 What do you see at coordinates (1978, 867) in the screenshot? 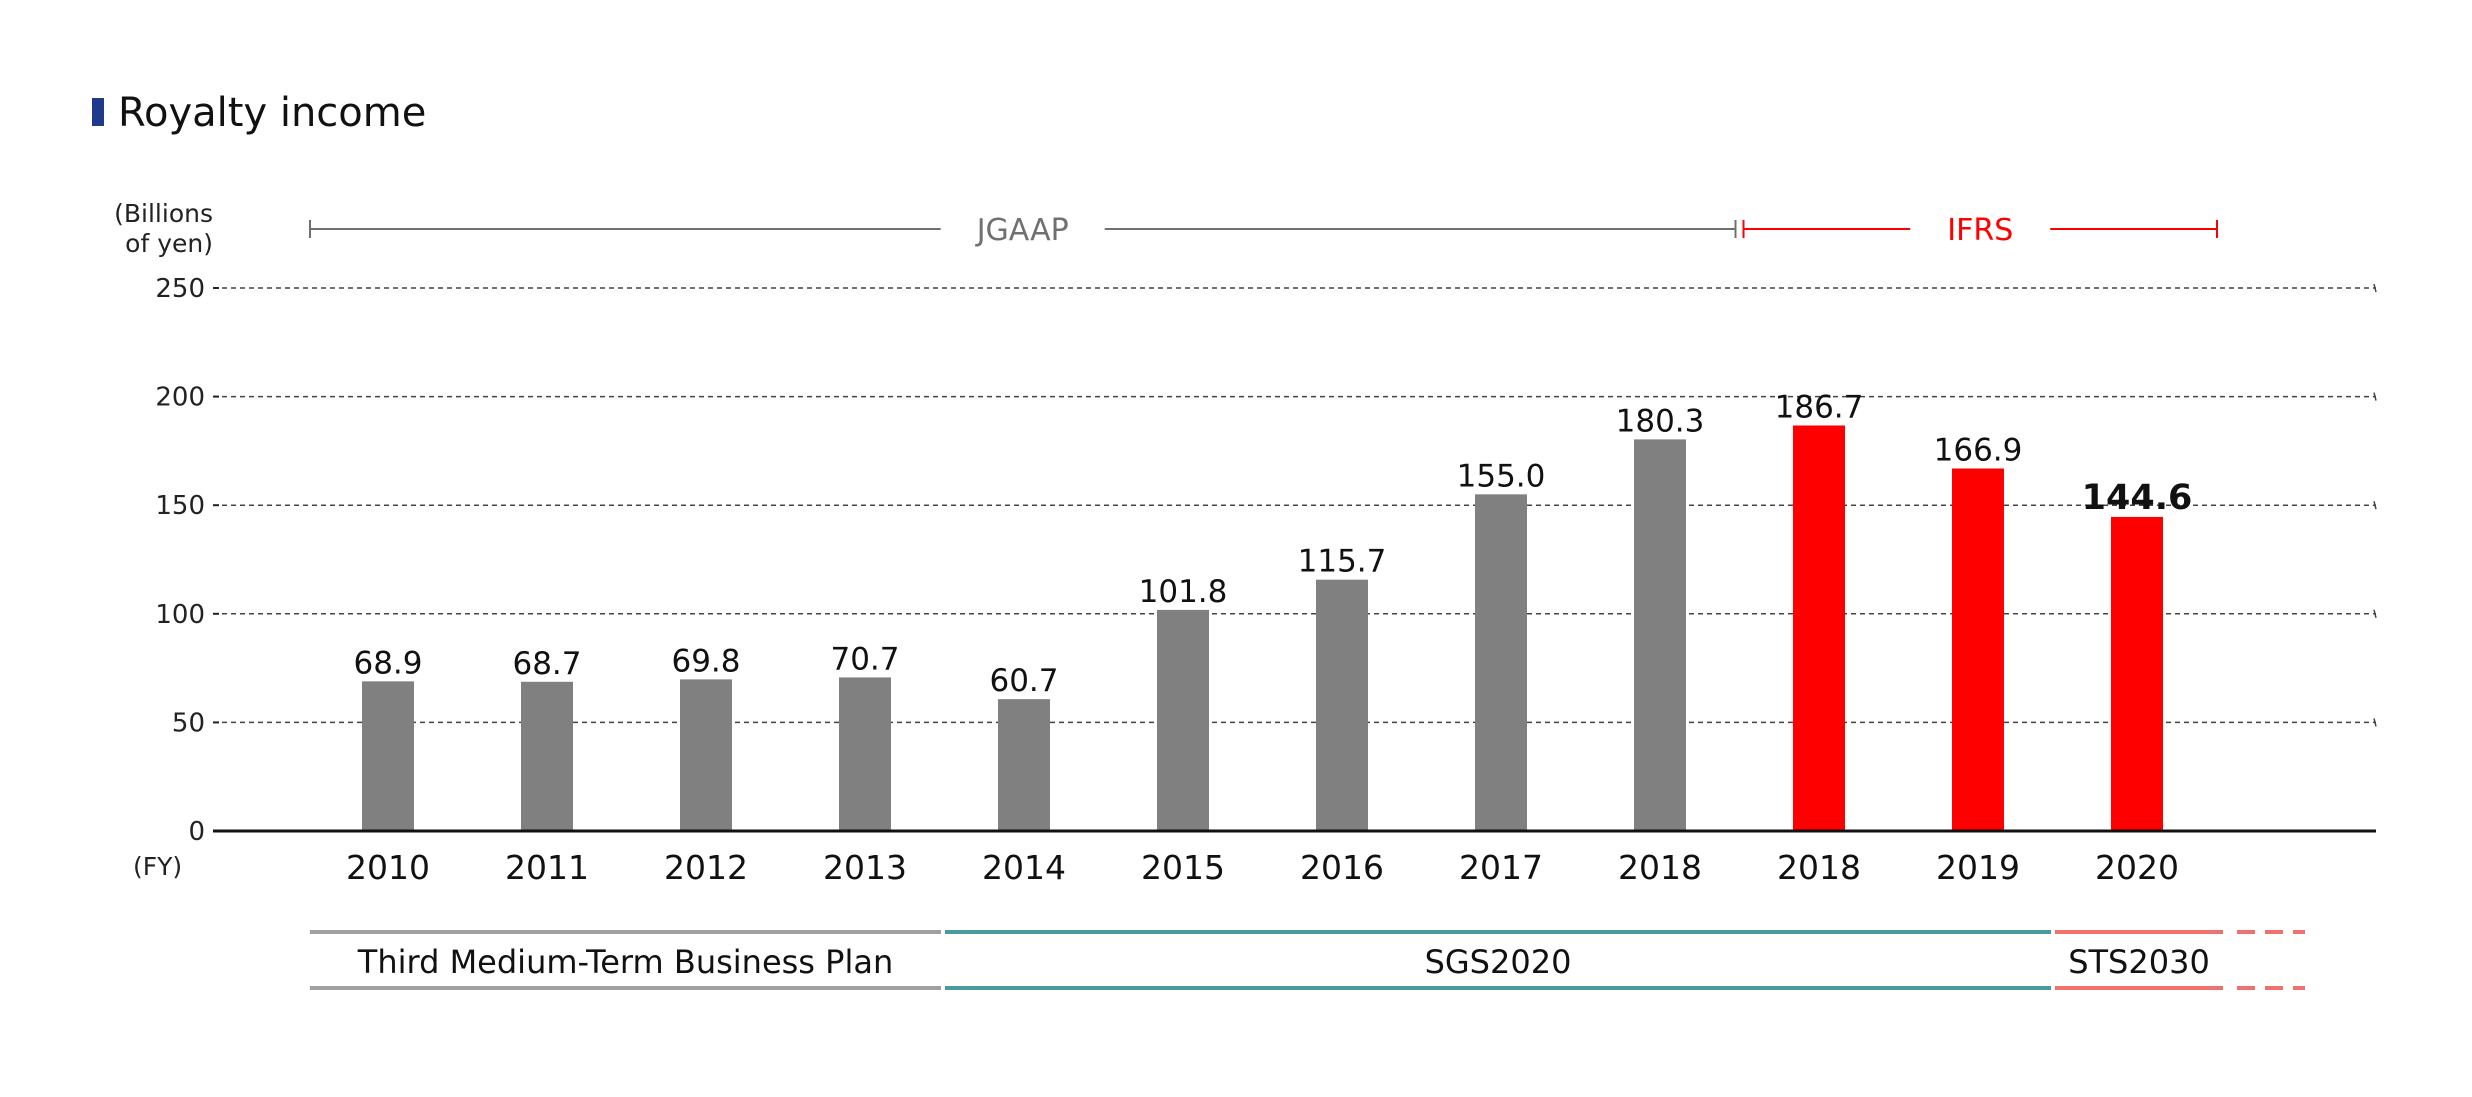
I see `x-tick-label: 2019` at bounding box center [1978, 867].